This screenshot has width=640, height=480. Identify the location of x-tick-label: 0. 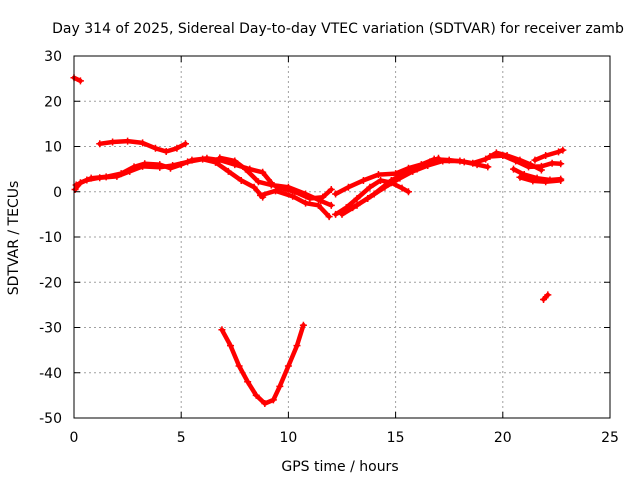
(74, 438).